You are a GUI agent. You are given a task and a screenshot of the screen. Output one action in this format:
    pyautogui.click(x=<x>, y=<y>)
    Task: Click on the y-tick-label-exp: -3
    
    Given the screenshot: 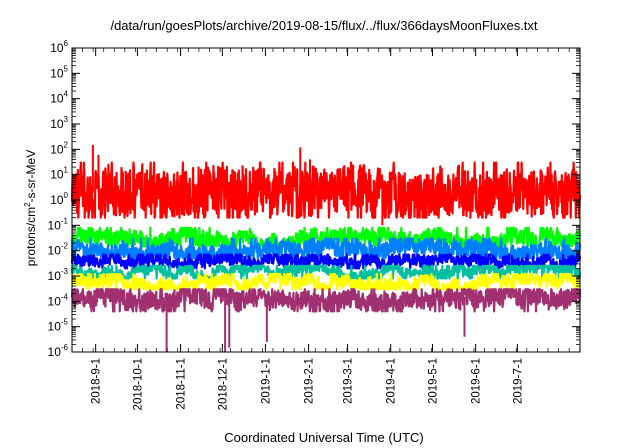 What is the action you would take?
    pyautogui.click(x=65, y=271)
    